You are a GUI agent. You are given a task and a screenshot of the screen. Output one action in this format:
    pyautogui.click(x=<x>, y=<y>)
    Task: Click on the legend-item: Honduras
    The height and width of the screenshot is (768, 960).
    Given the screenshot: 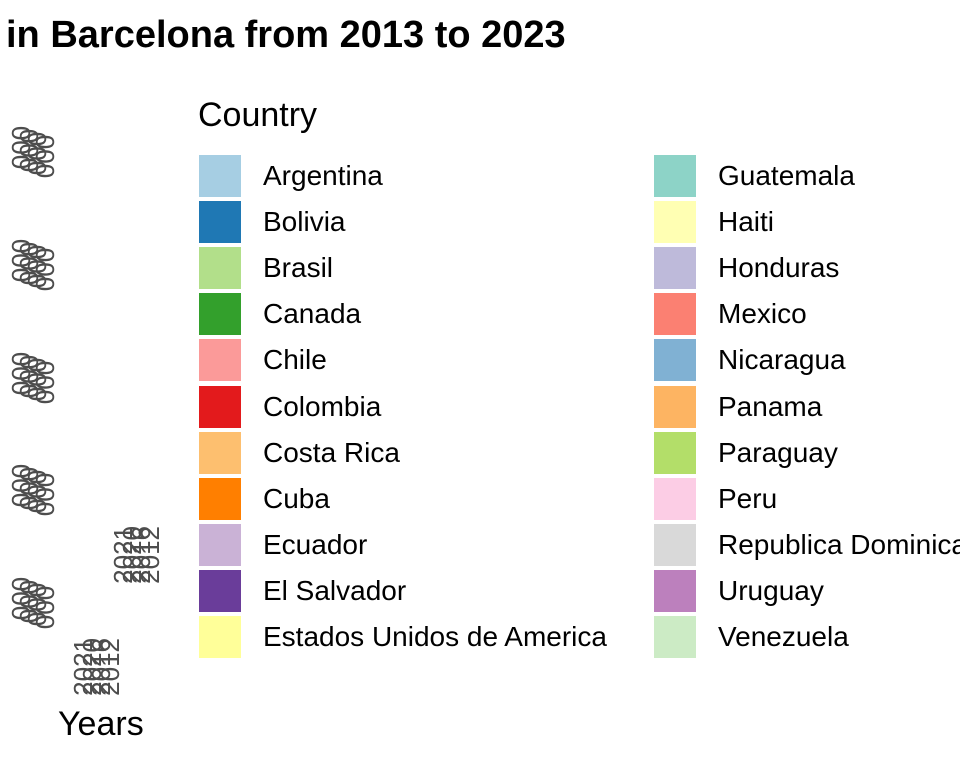 What is the action you would take?
    pyautogui.click(x=807, y=268)
    